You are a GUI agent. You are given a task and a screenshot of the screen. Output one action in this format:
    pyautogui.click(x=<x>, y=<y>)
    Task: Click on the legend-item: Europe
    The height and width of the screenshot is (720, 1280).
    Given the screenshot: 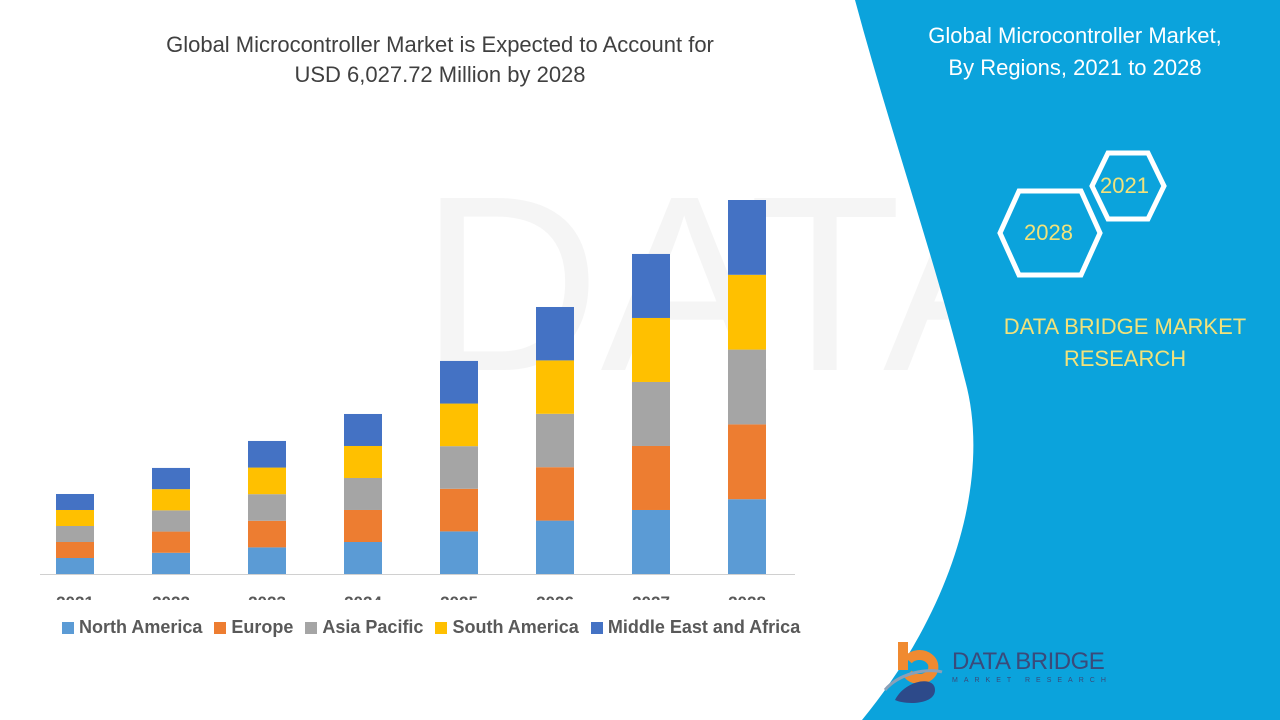 What is the action you would take?
    pyautogui.click(x=253, y=627)
    